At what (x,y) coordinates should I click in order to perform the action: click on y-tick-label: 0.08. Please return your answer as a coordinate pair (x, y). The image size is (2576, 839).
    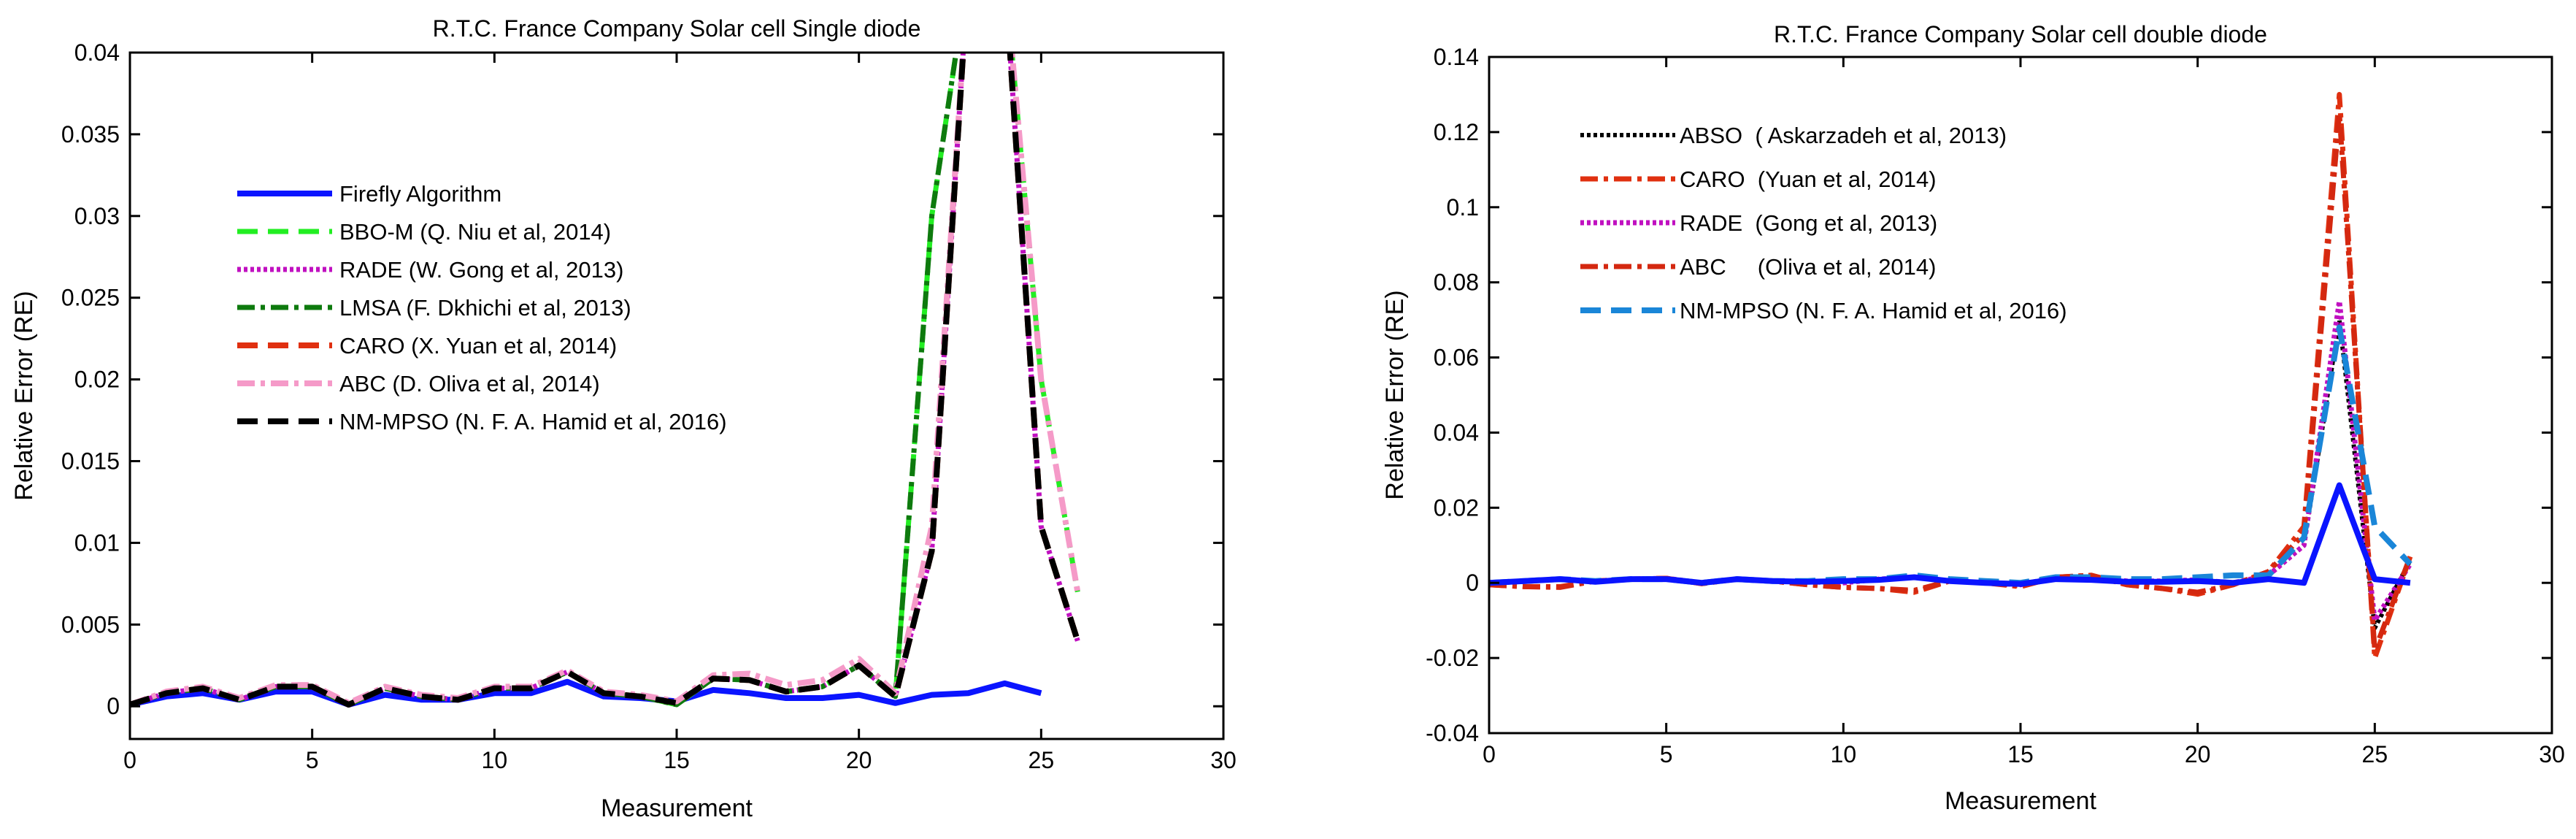
    Looking at the image, I should click on (1456, 282).